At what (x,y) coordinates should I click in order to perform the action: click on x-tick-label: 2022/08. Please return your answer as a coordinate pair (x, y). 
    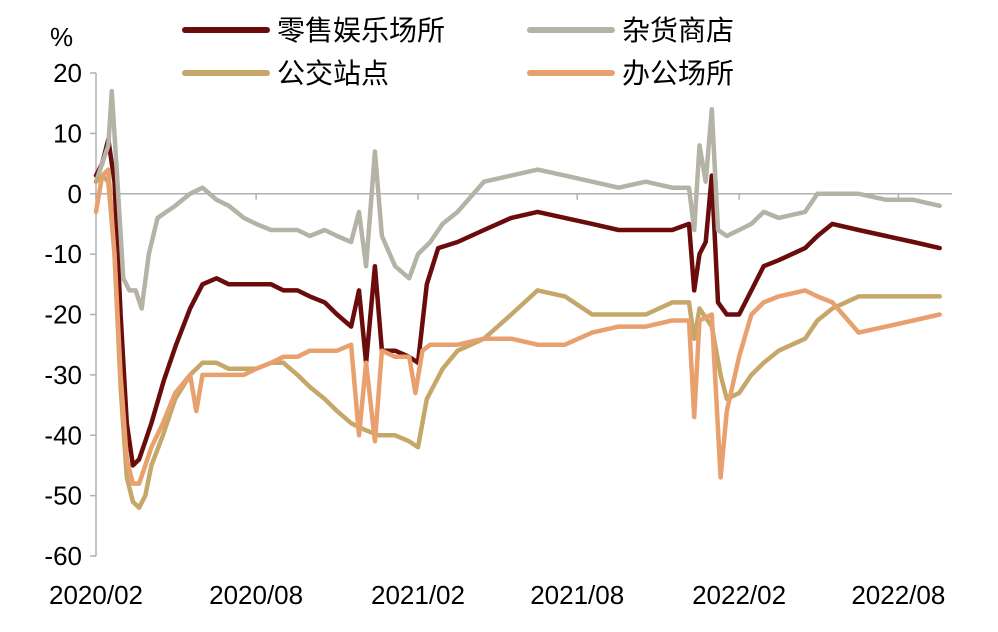
    Looking at the image, I should click on (898, 595).